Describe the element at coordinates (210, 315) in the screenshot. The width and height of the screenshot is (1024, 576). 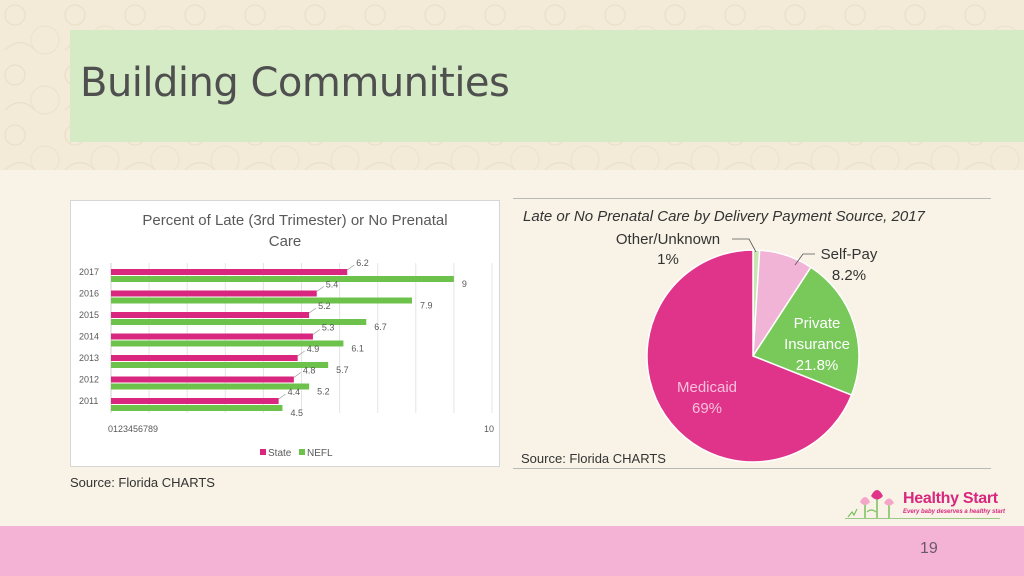
I see `bar-state-2015` at that location.